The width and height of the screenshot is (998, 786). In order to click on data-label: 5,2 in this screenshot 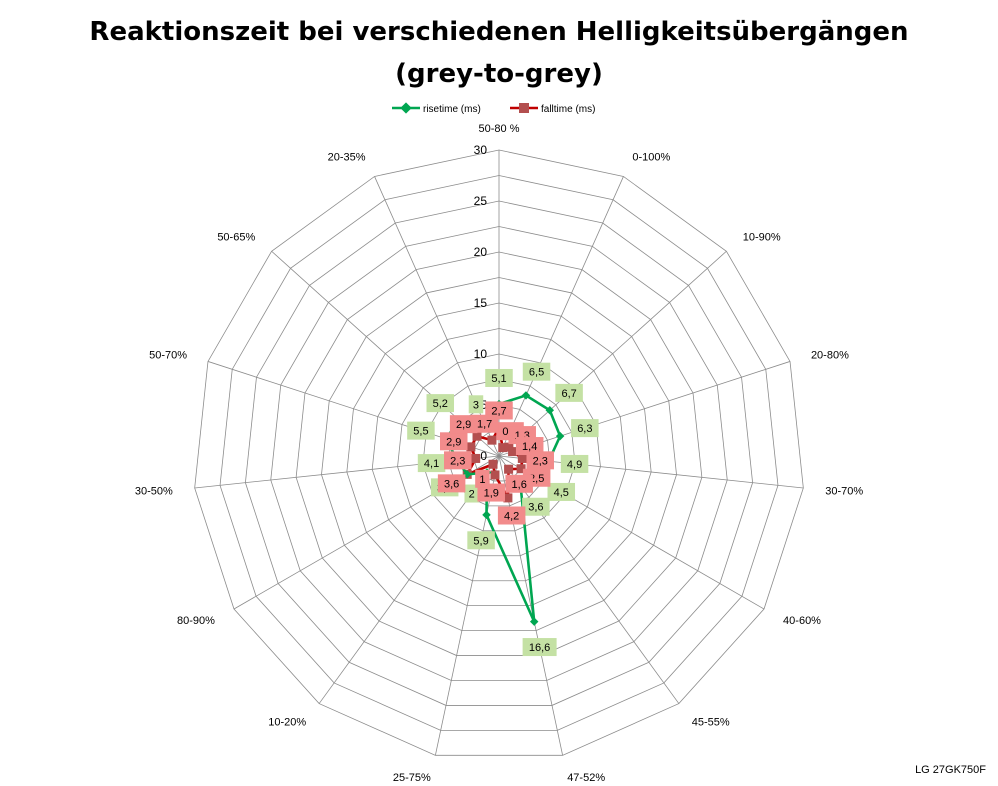, I will do `click(440, 404)`.